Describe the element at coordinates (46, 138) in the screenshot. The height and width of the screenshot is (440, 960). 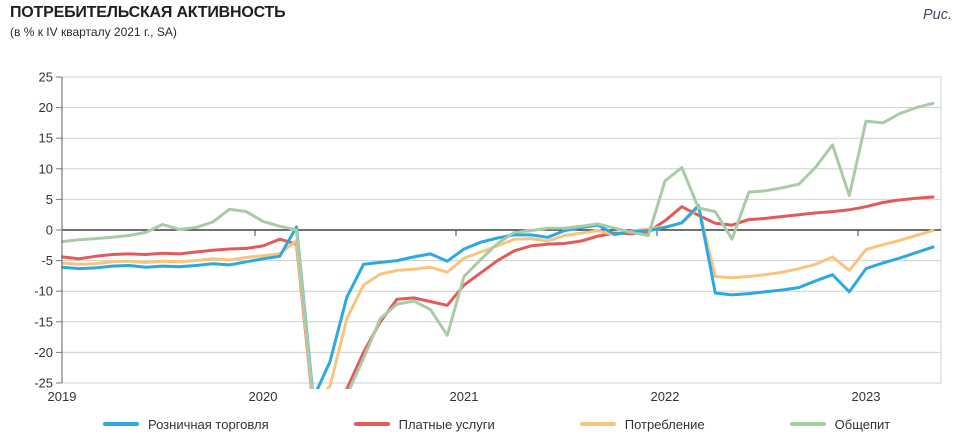
I see `y-axis-tick-label: 15` at that location.